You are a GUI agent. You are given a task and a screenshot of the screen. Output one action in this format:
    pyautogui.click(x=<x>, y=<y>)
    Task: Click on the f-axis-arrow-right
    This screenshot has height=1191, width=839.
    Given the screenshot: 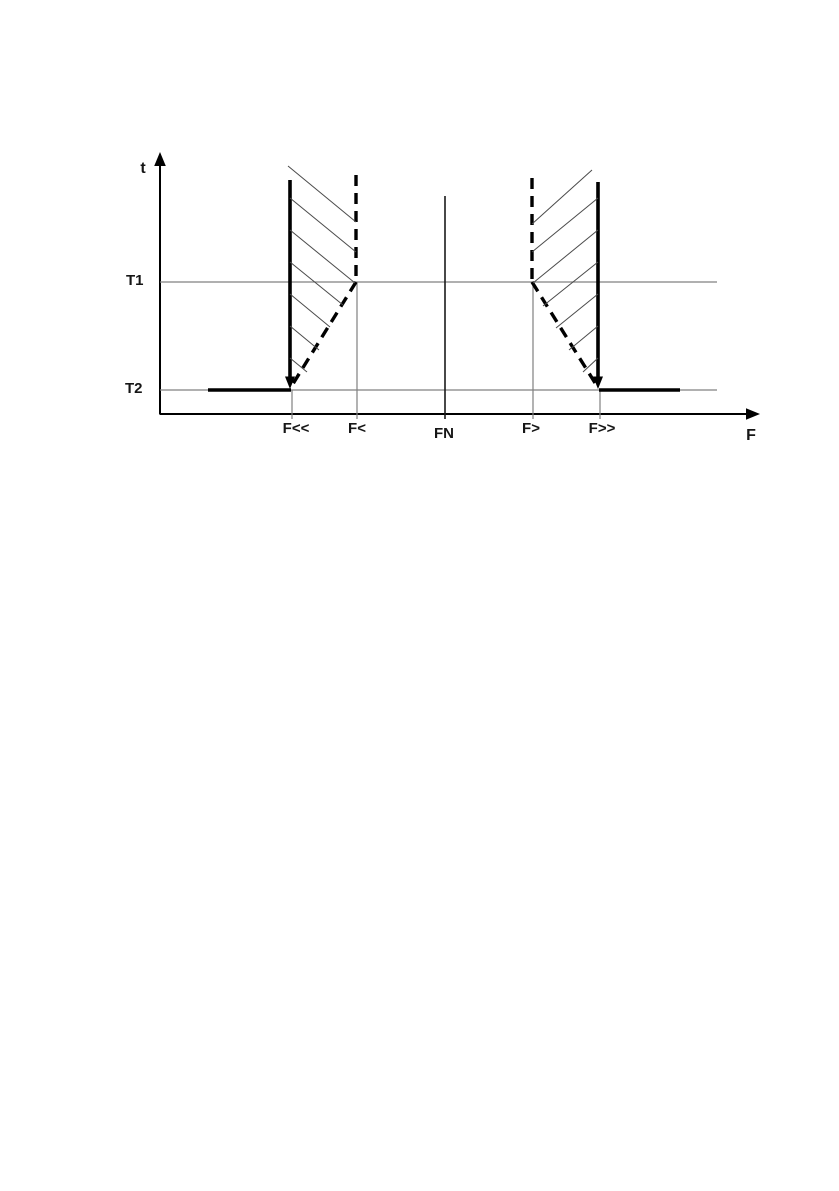 What is the action you would take?
    pyautogui.click(x=753, y=414)
    